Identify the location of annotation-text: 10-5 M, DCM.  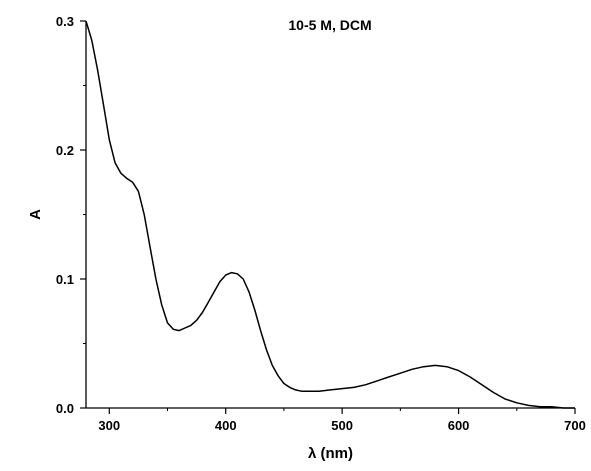
(329, 25).